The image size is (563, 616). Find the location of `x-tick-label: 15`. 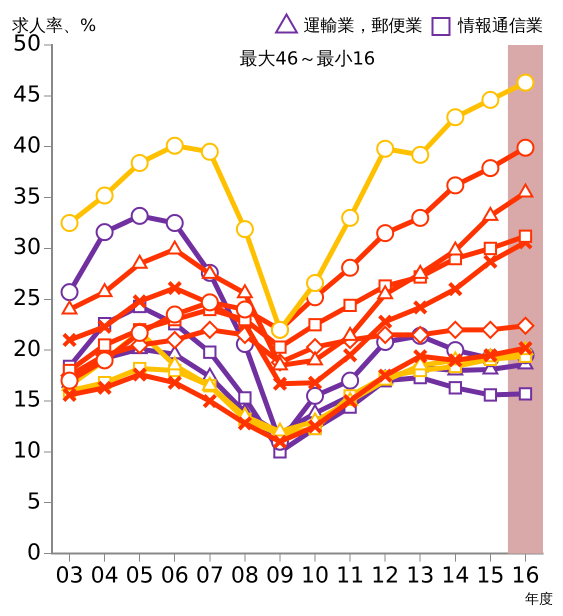

x-tick-label: 15 is located at coordinates (490, 576).